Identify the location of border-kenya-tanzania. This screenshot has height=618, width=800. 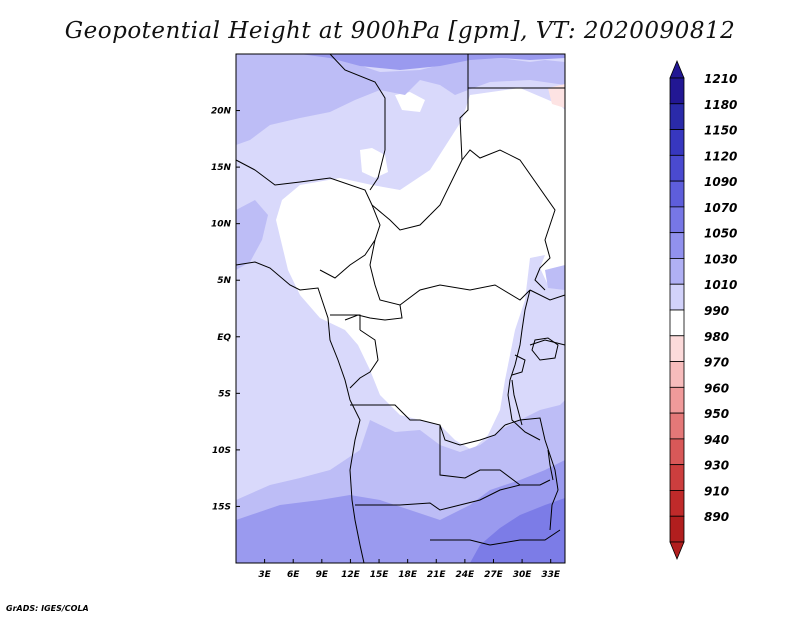
(547, 342).